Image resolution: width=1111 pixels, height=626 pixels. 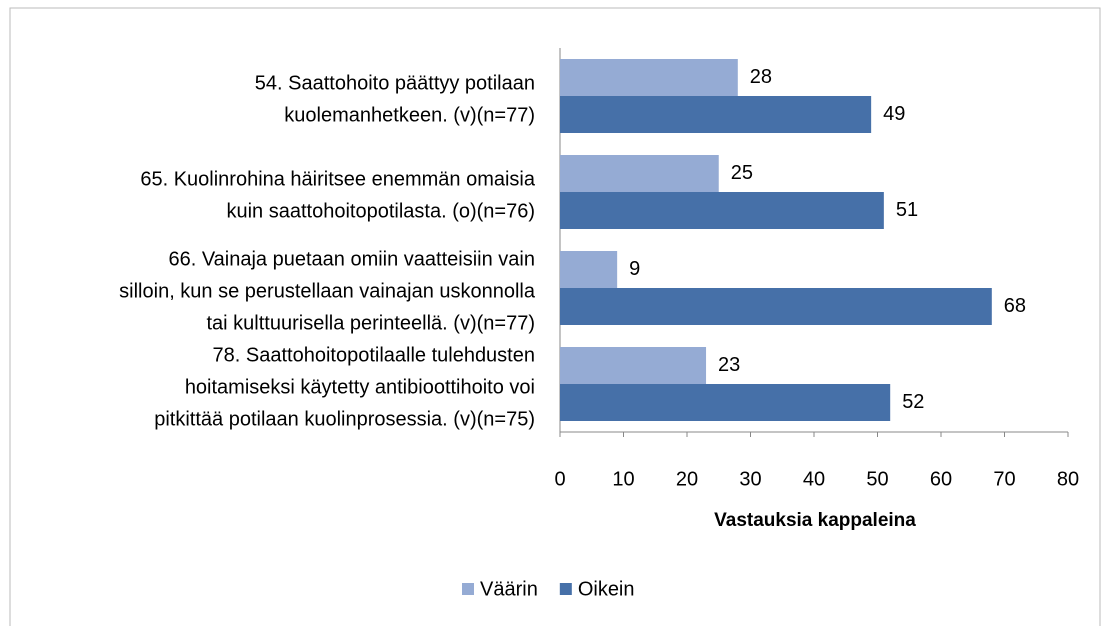 What do you see at coordinates (877, 479) in the screenshot?
I see `x-tick-label: 50` at bounding box center [877, 479].